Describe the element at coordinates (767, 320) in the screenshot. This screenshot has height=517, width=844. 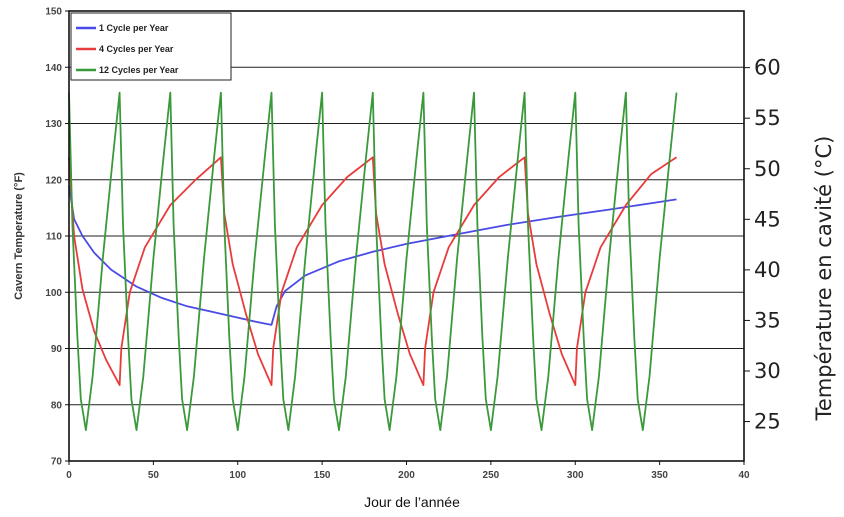
I see `y-right-tick-label-35: 35` at that location.